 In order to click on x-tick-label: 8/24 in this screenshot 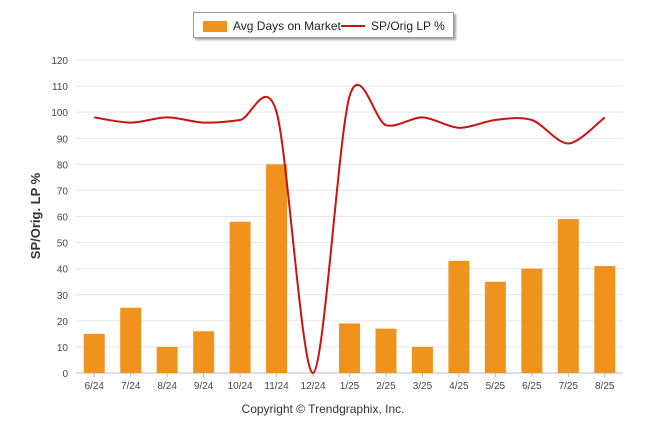, I will do `click(167, 386)`.